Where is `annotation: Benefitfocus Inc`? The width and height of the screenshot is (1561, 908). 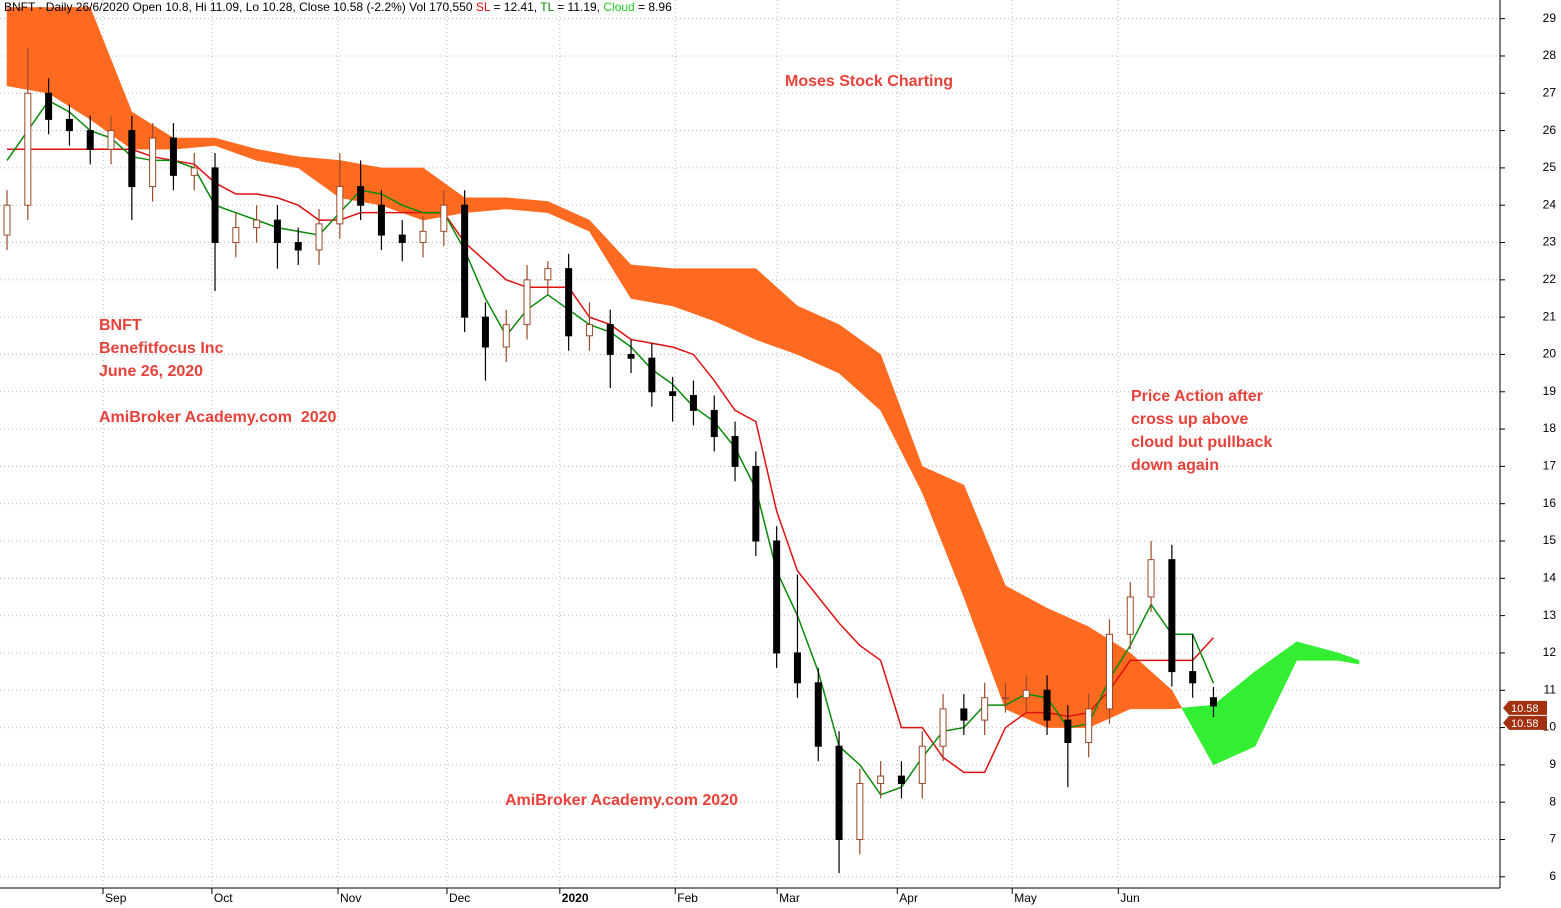
annotation: Benefitfocus Inc is located at coordinates (161, 348).